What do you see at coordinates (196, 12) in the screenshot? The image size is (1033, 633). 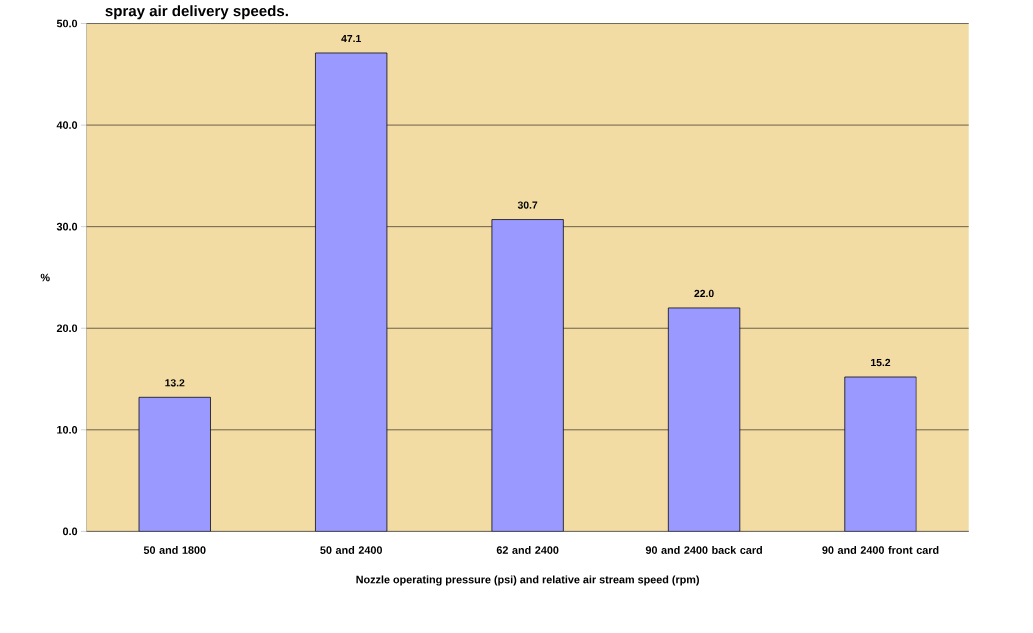 I see `chart-title: spray air delivery speeds.` at bounding box center [196, 12].